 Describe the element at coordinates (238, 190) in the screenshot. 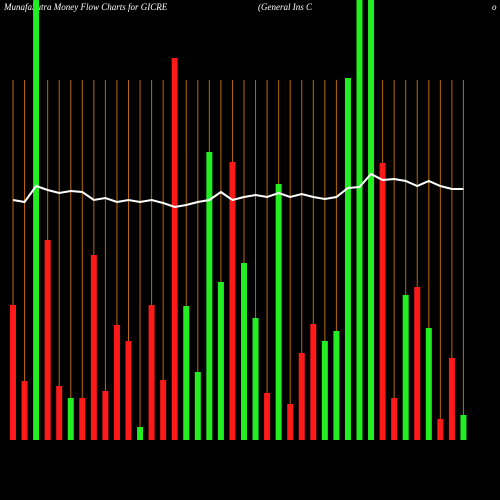

I see `money-flow-line` at that location.